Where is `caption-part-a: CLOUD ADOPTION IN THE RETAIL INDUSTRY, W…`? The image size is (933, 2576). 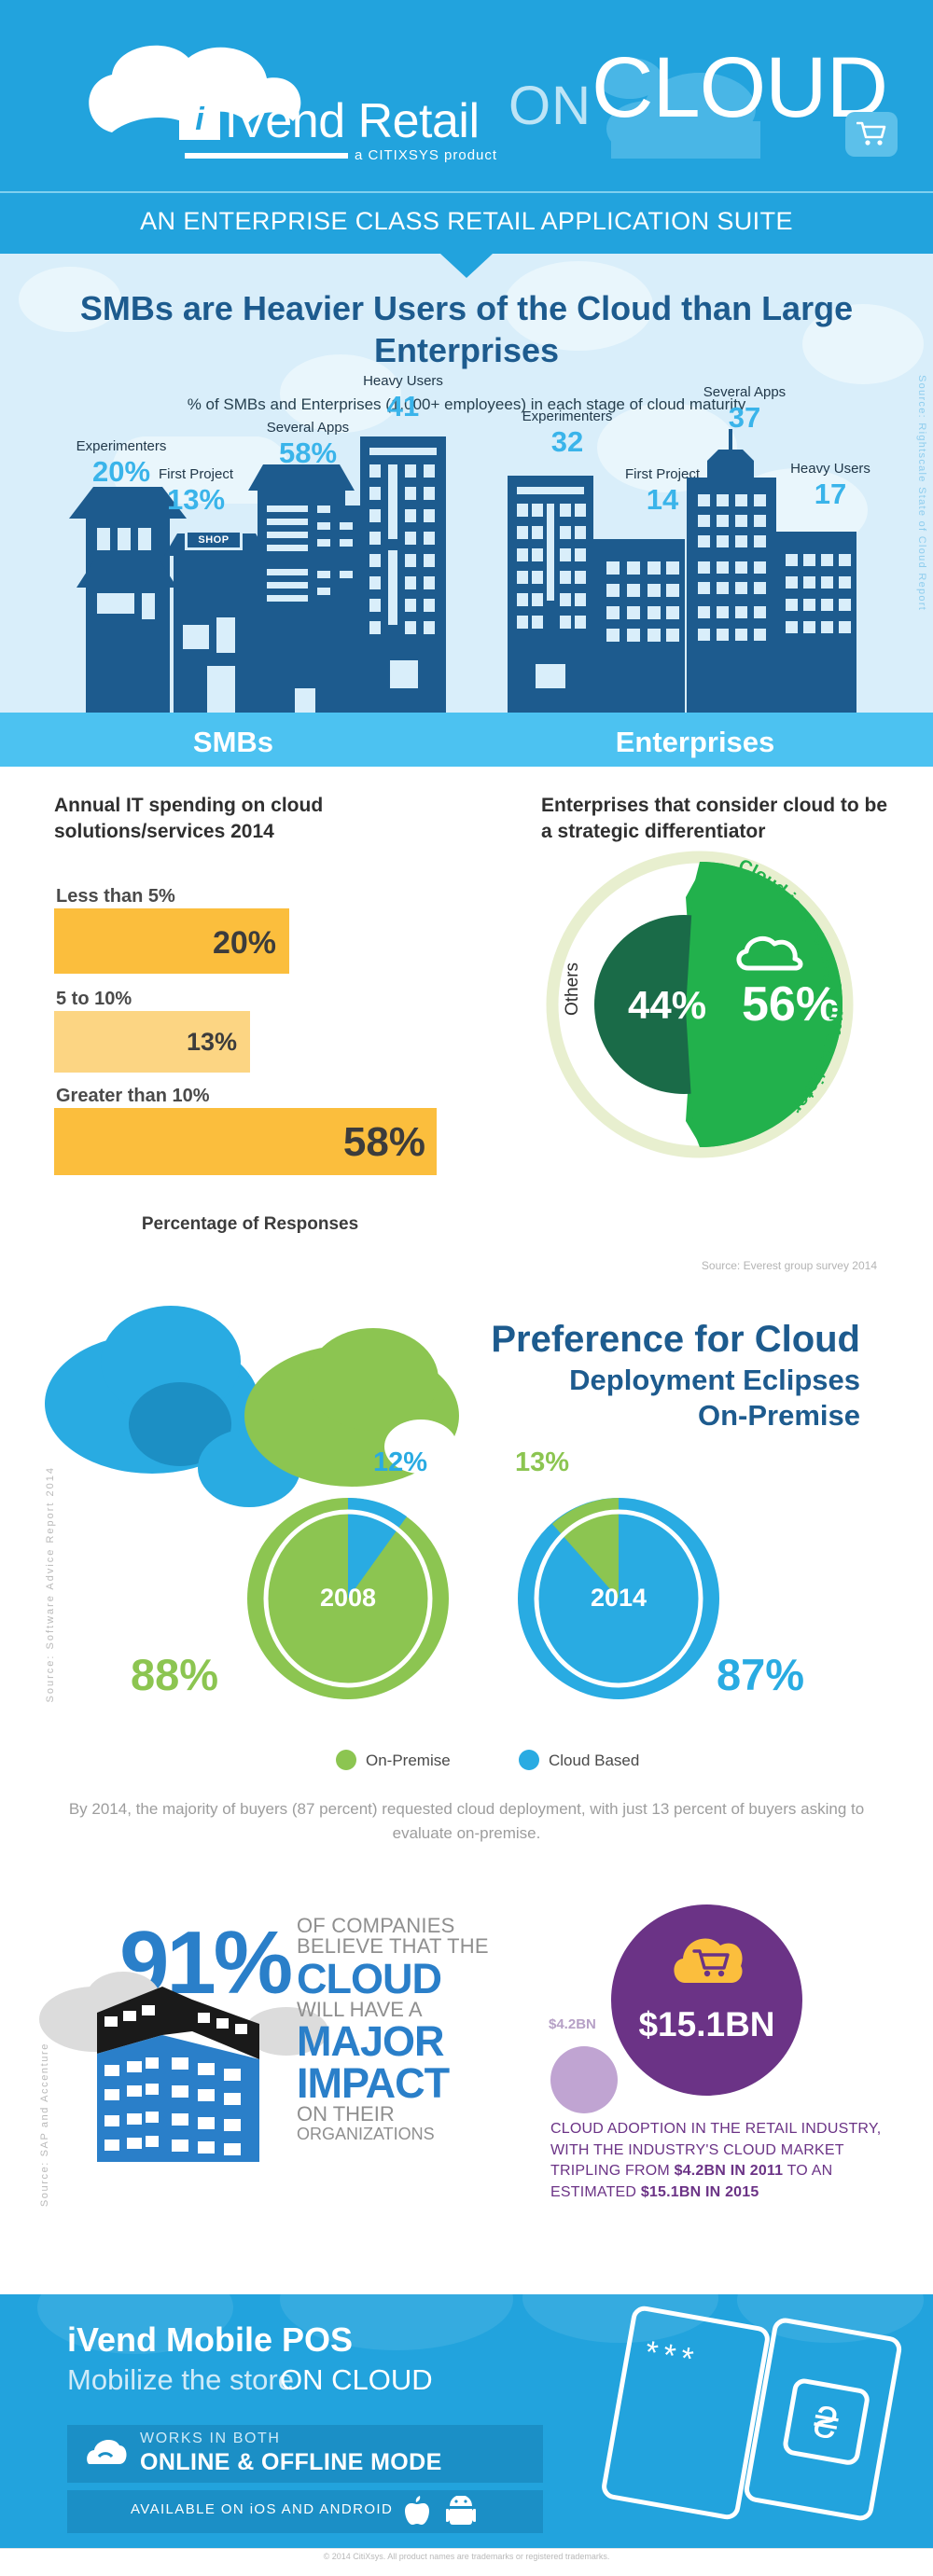
caption-part-a: CLOUD ADOPTION IN THE RETAIL INDUSTRY, W… is located at coordinates (716, 2150).